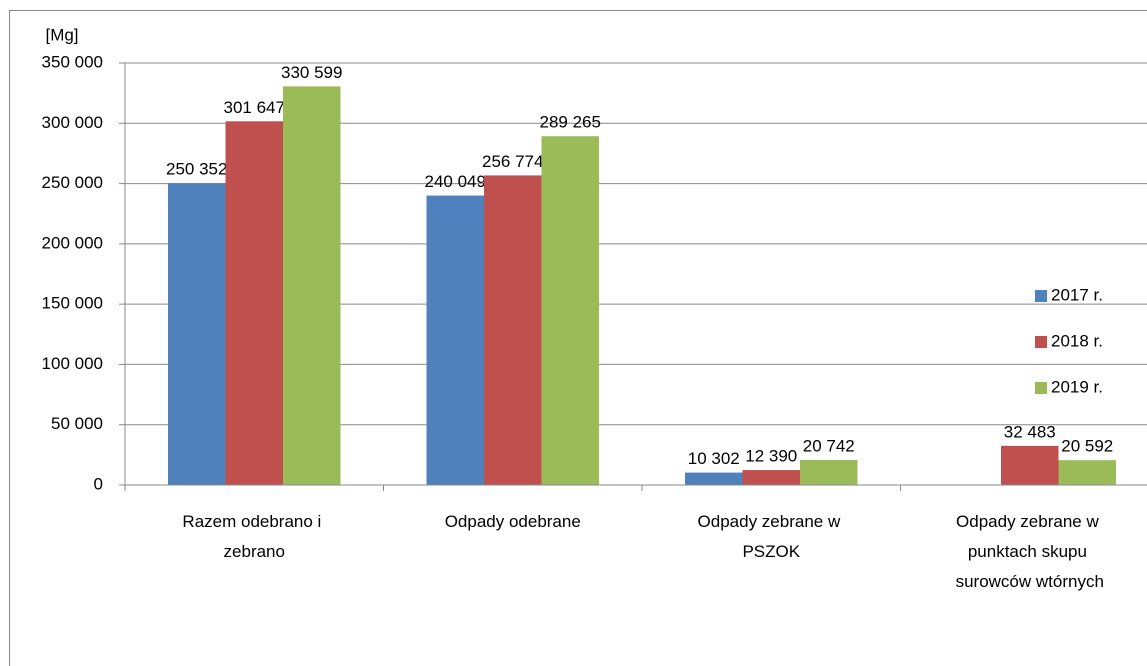 The width and height of the screenshot is (1147, 666). I want to click on data-label: 20 592, so click(1087, 446).